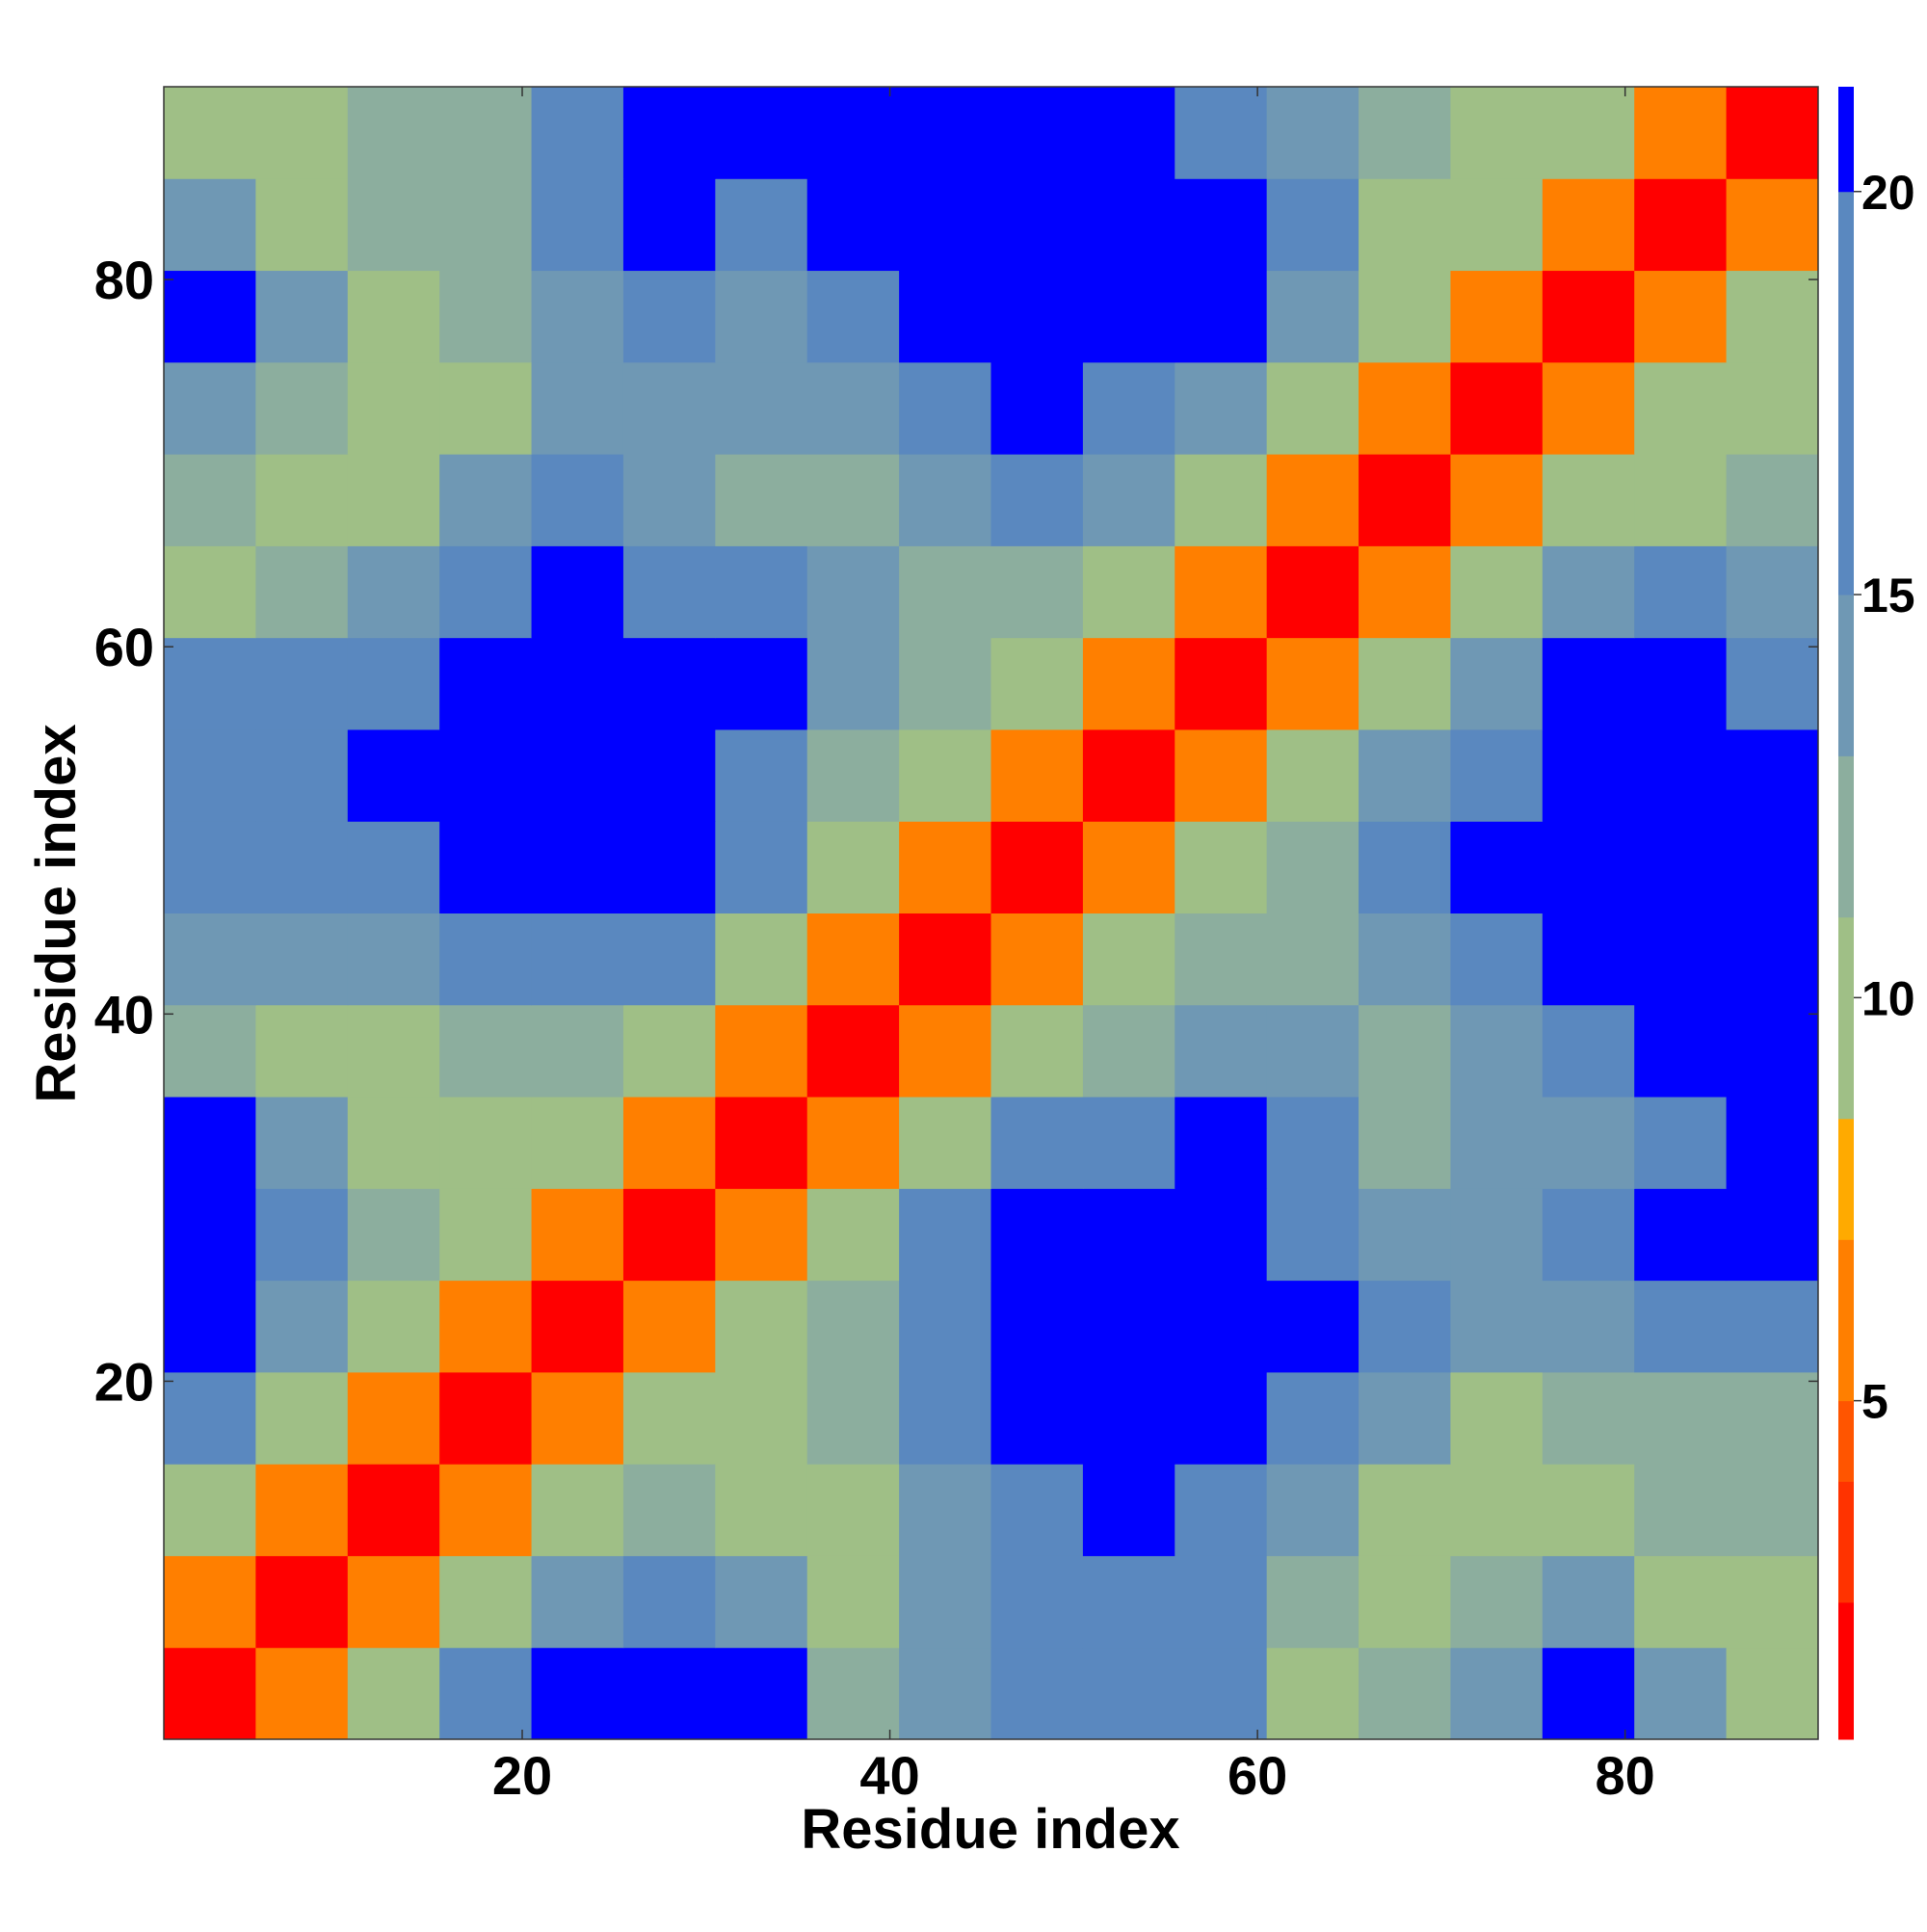 Image resolution: width=1927 pixels, height=1932 pixels. What do you see at coordinates (124, 647) in the screenshot?
I see `y-tick-label: 60` at bounding box center [124, 647].